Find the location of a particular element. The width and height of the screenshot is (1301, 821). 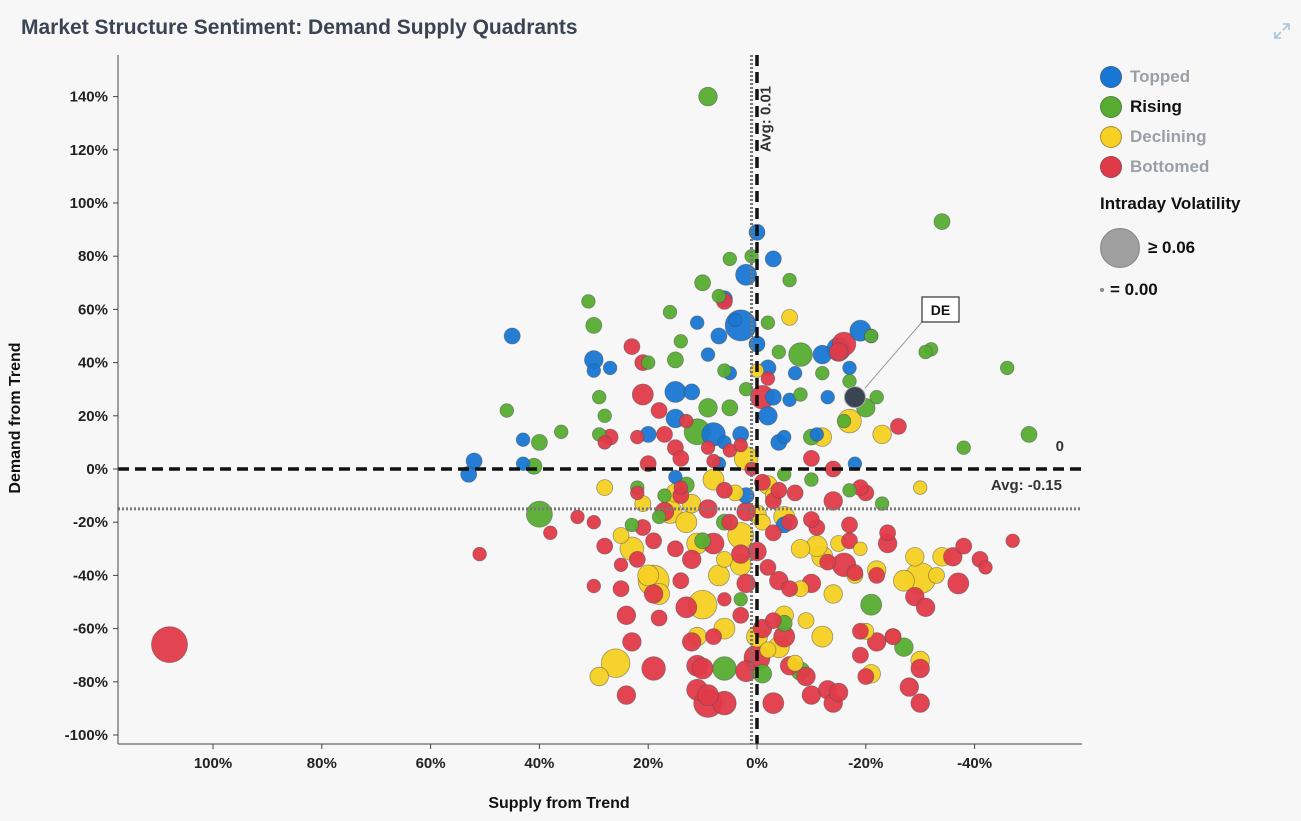

legend-item-bottomed: Bottomed is located at coordinates (1195, 167).